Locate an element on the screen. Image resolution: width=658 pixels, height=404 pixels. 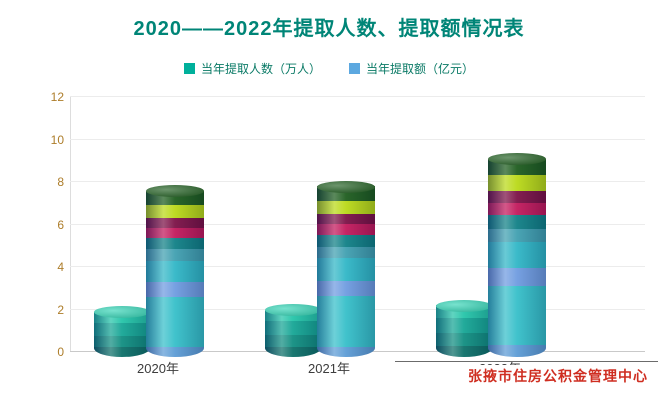
bar-group-2020年 is located at coordinates (158, 227).